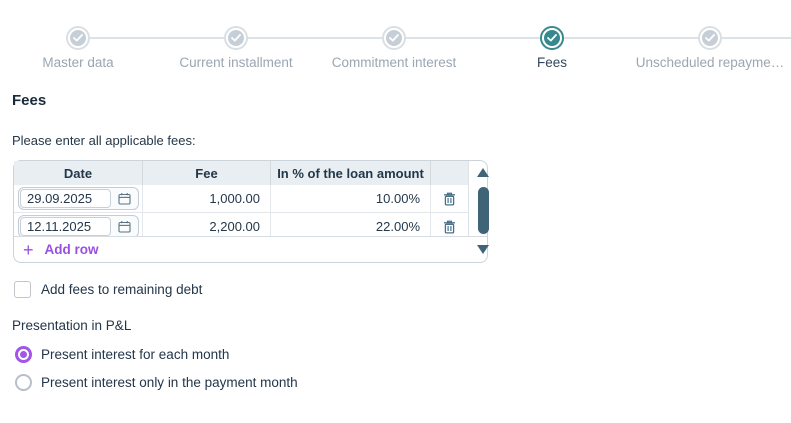  What do you see at coordinates (468, 199) in the screenshot?
I see `table-right-border` at bounding box center [468, 199].